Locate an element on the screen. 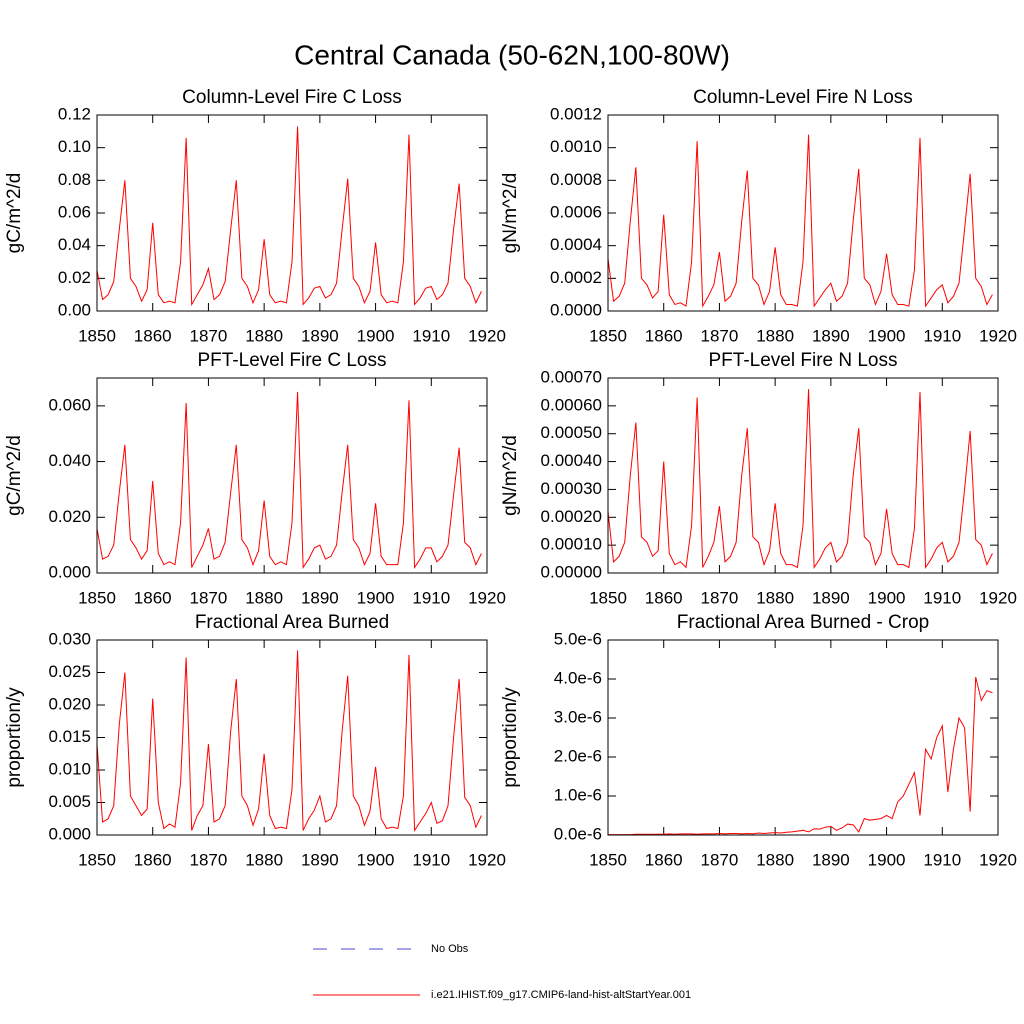  y-tick-label: 0.0000 is located at coordinates (576, 309).